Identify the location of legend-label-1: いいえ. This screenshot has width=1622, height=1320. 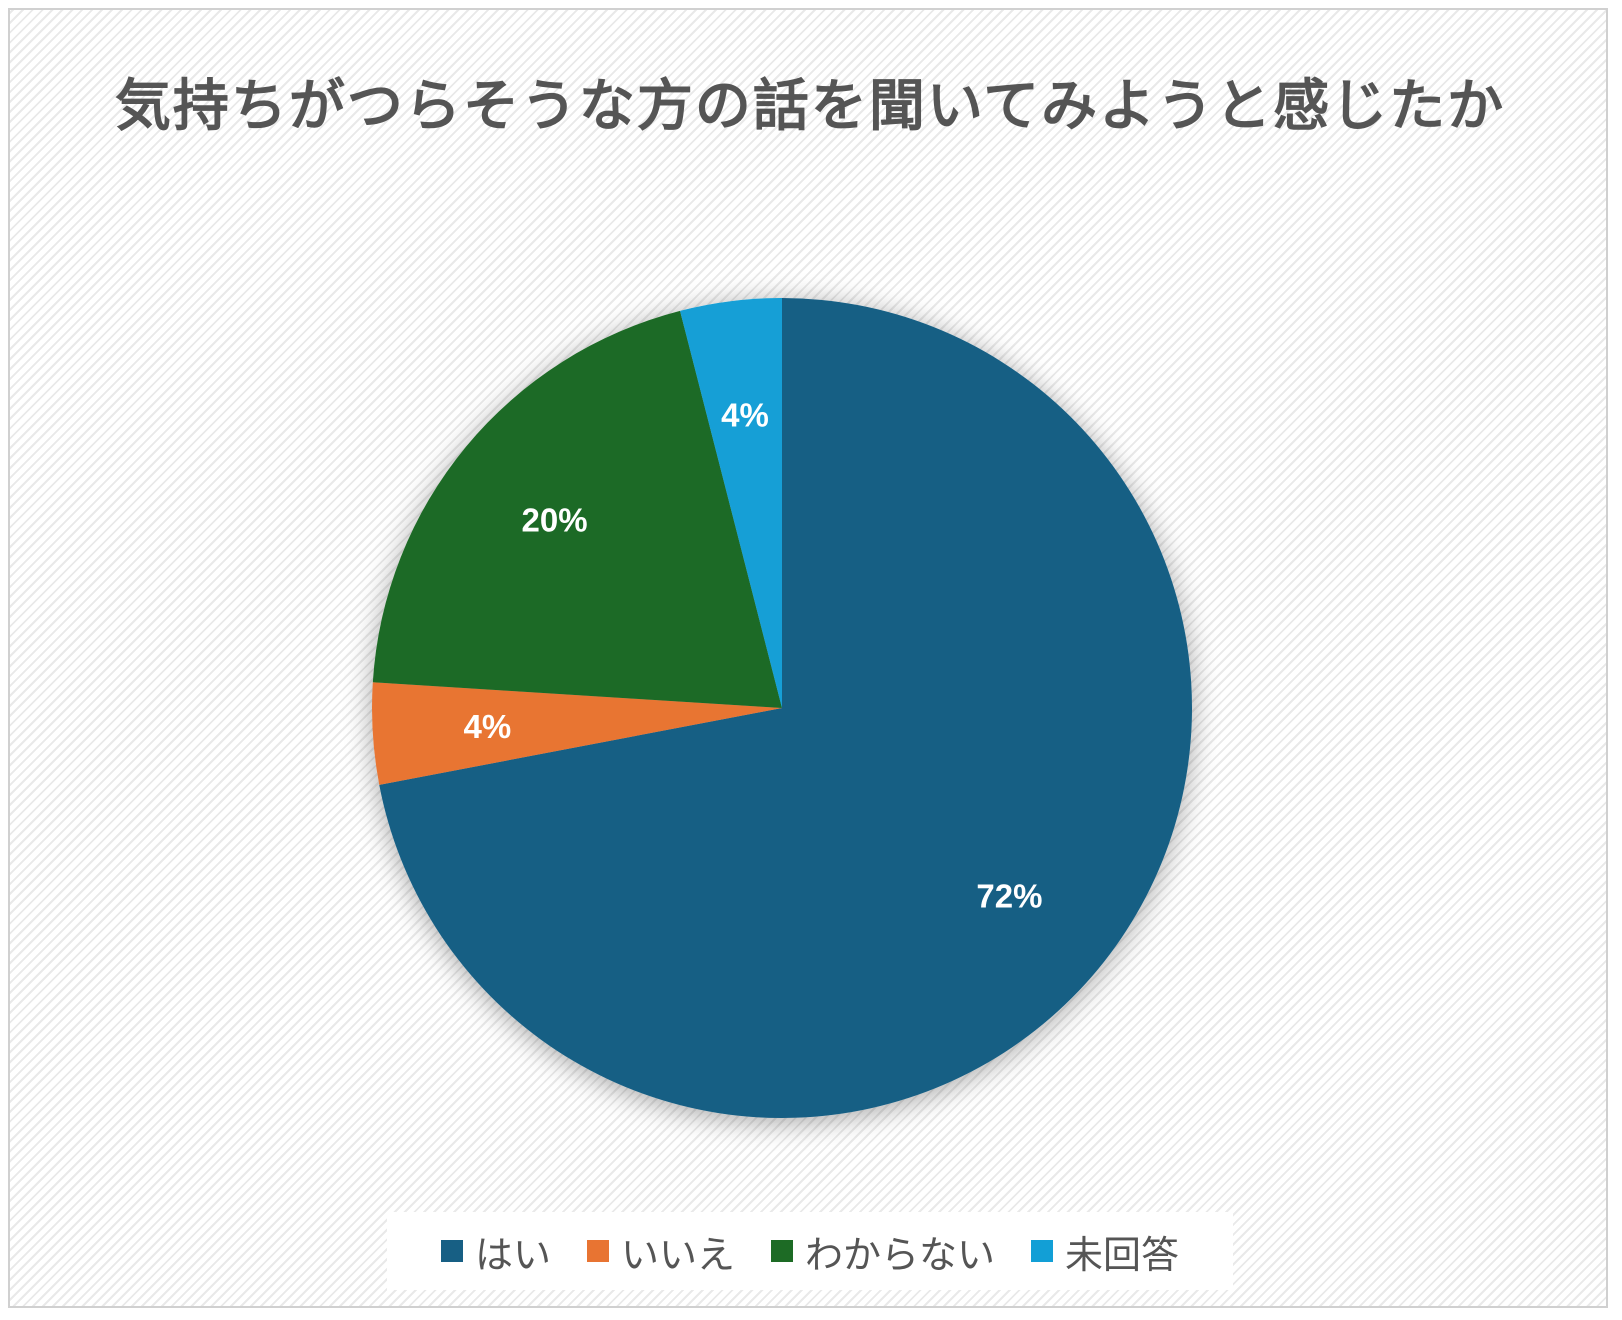
(677, 1254).